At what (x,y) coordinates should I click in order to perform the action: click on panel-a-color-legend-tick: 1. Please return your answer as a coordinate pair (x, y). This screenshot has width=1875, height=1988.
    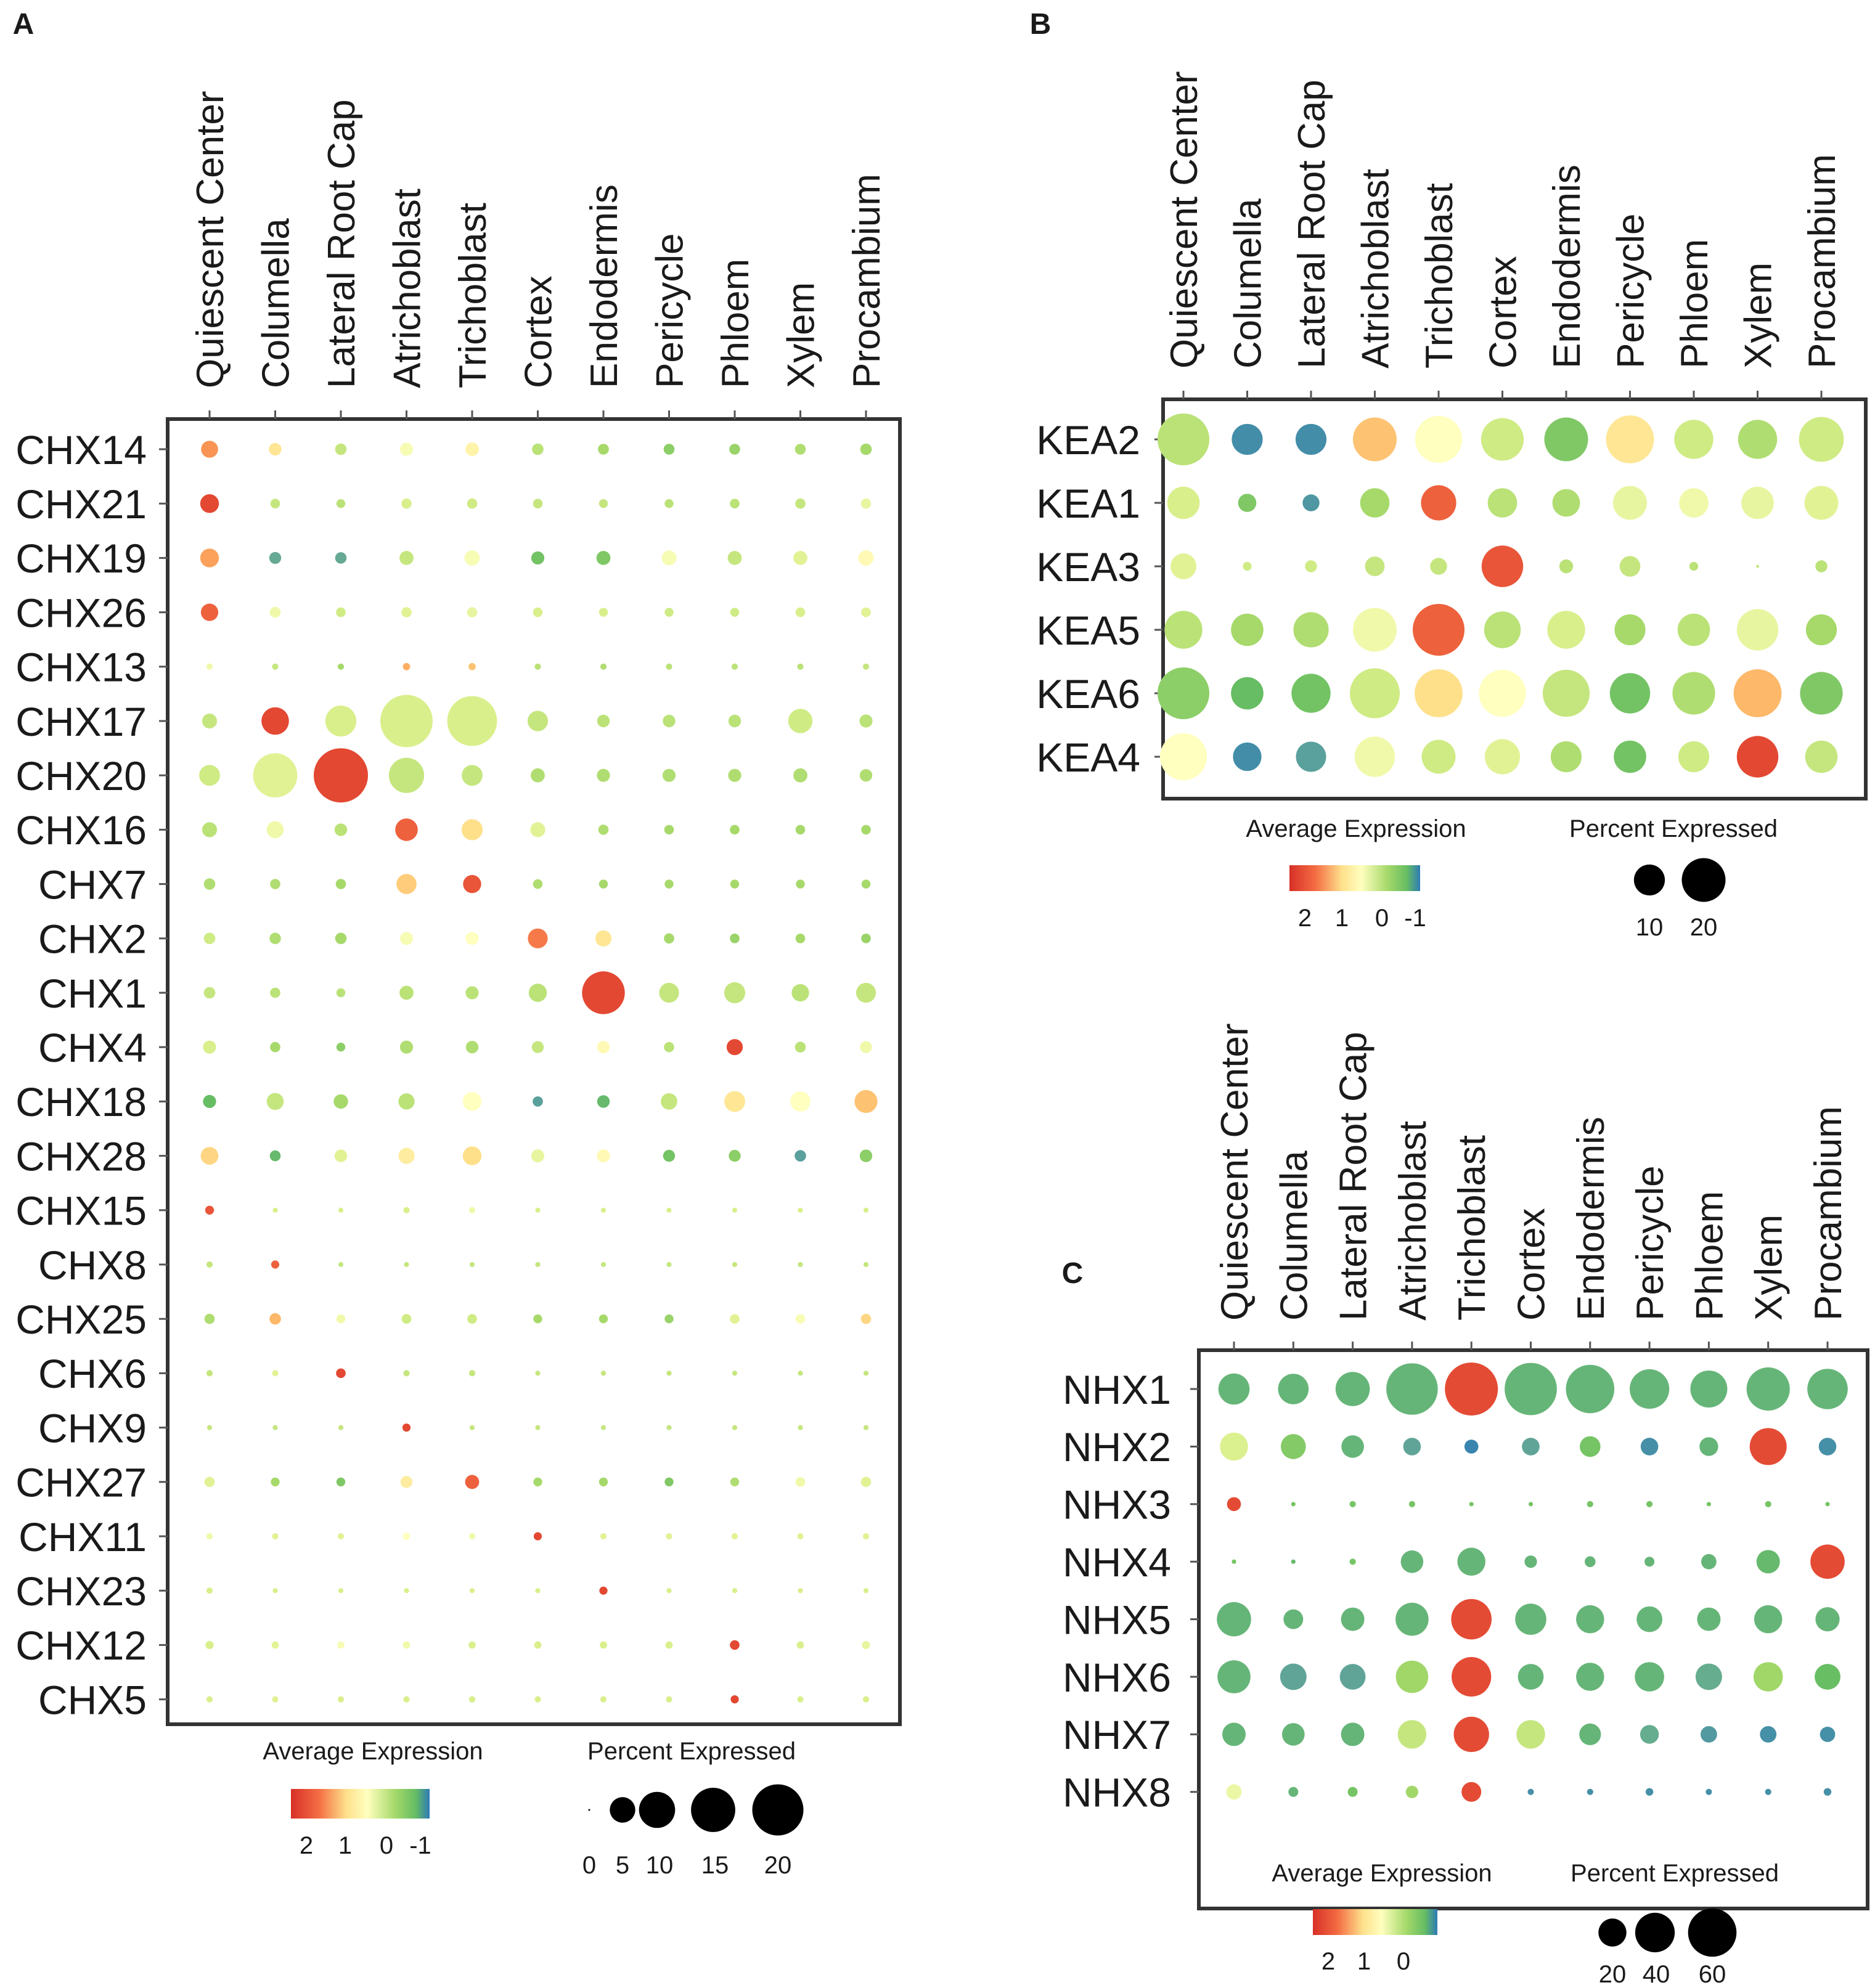
    Looking at the image, I should click on (345, 1845).